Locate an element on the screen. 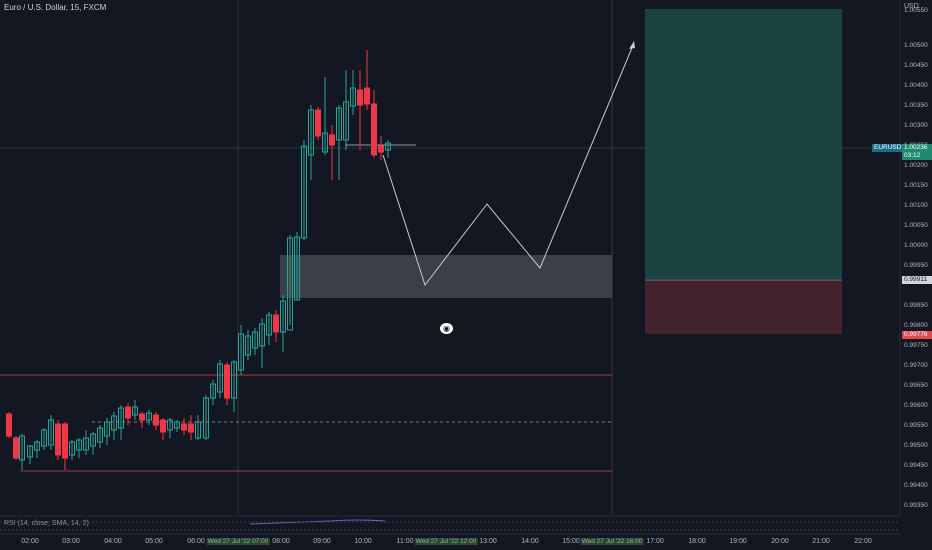  price-axis-label: 1.00350 is located at coordinates (916, 105).